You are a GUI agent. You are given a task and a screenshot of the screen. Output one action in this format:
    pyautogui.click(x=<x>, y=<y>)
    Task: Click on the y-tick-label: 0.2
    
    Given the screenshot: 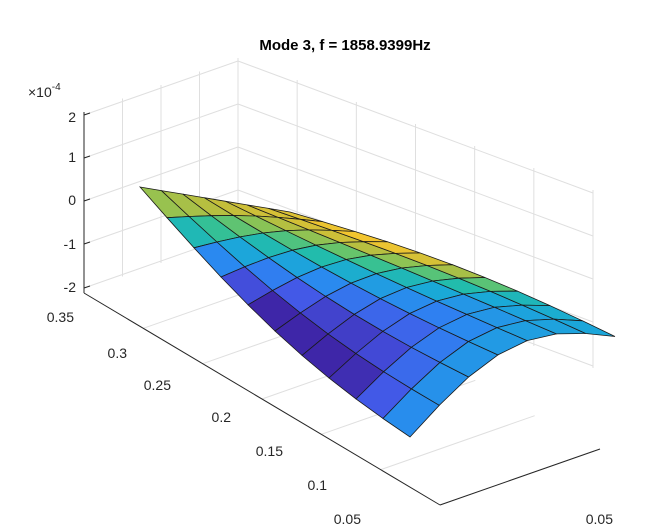 What is the action you would take?
    pyautogui.click(x=222, y=417)
    